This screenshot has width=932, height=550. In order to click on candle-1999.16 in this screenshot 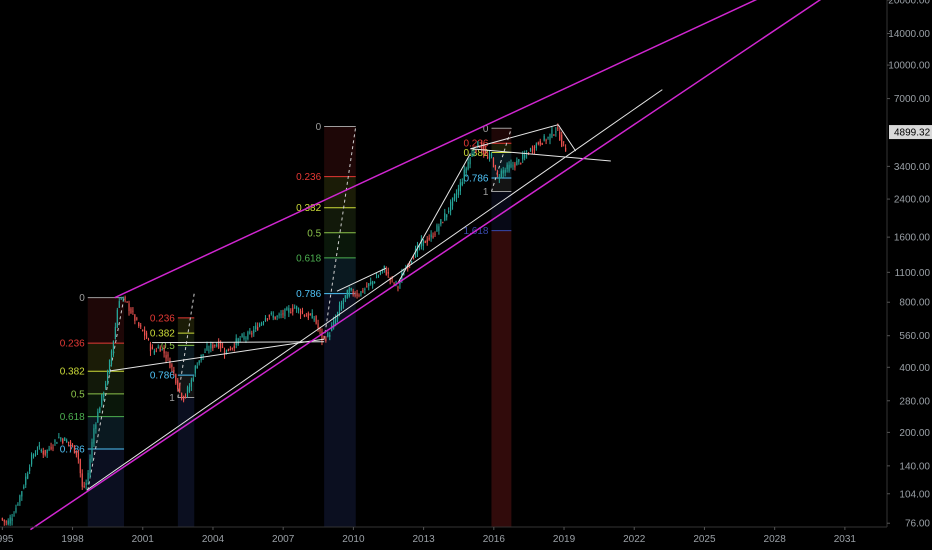, I will do `click(100, 410)`.